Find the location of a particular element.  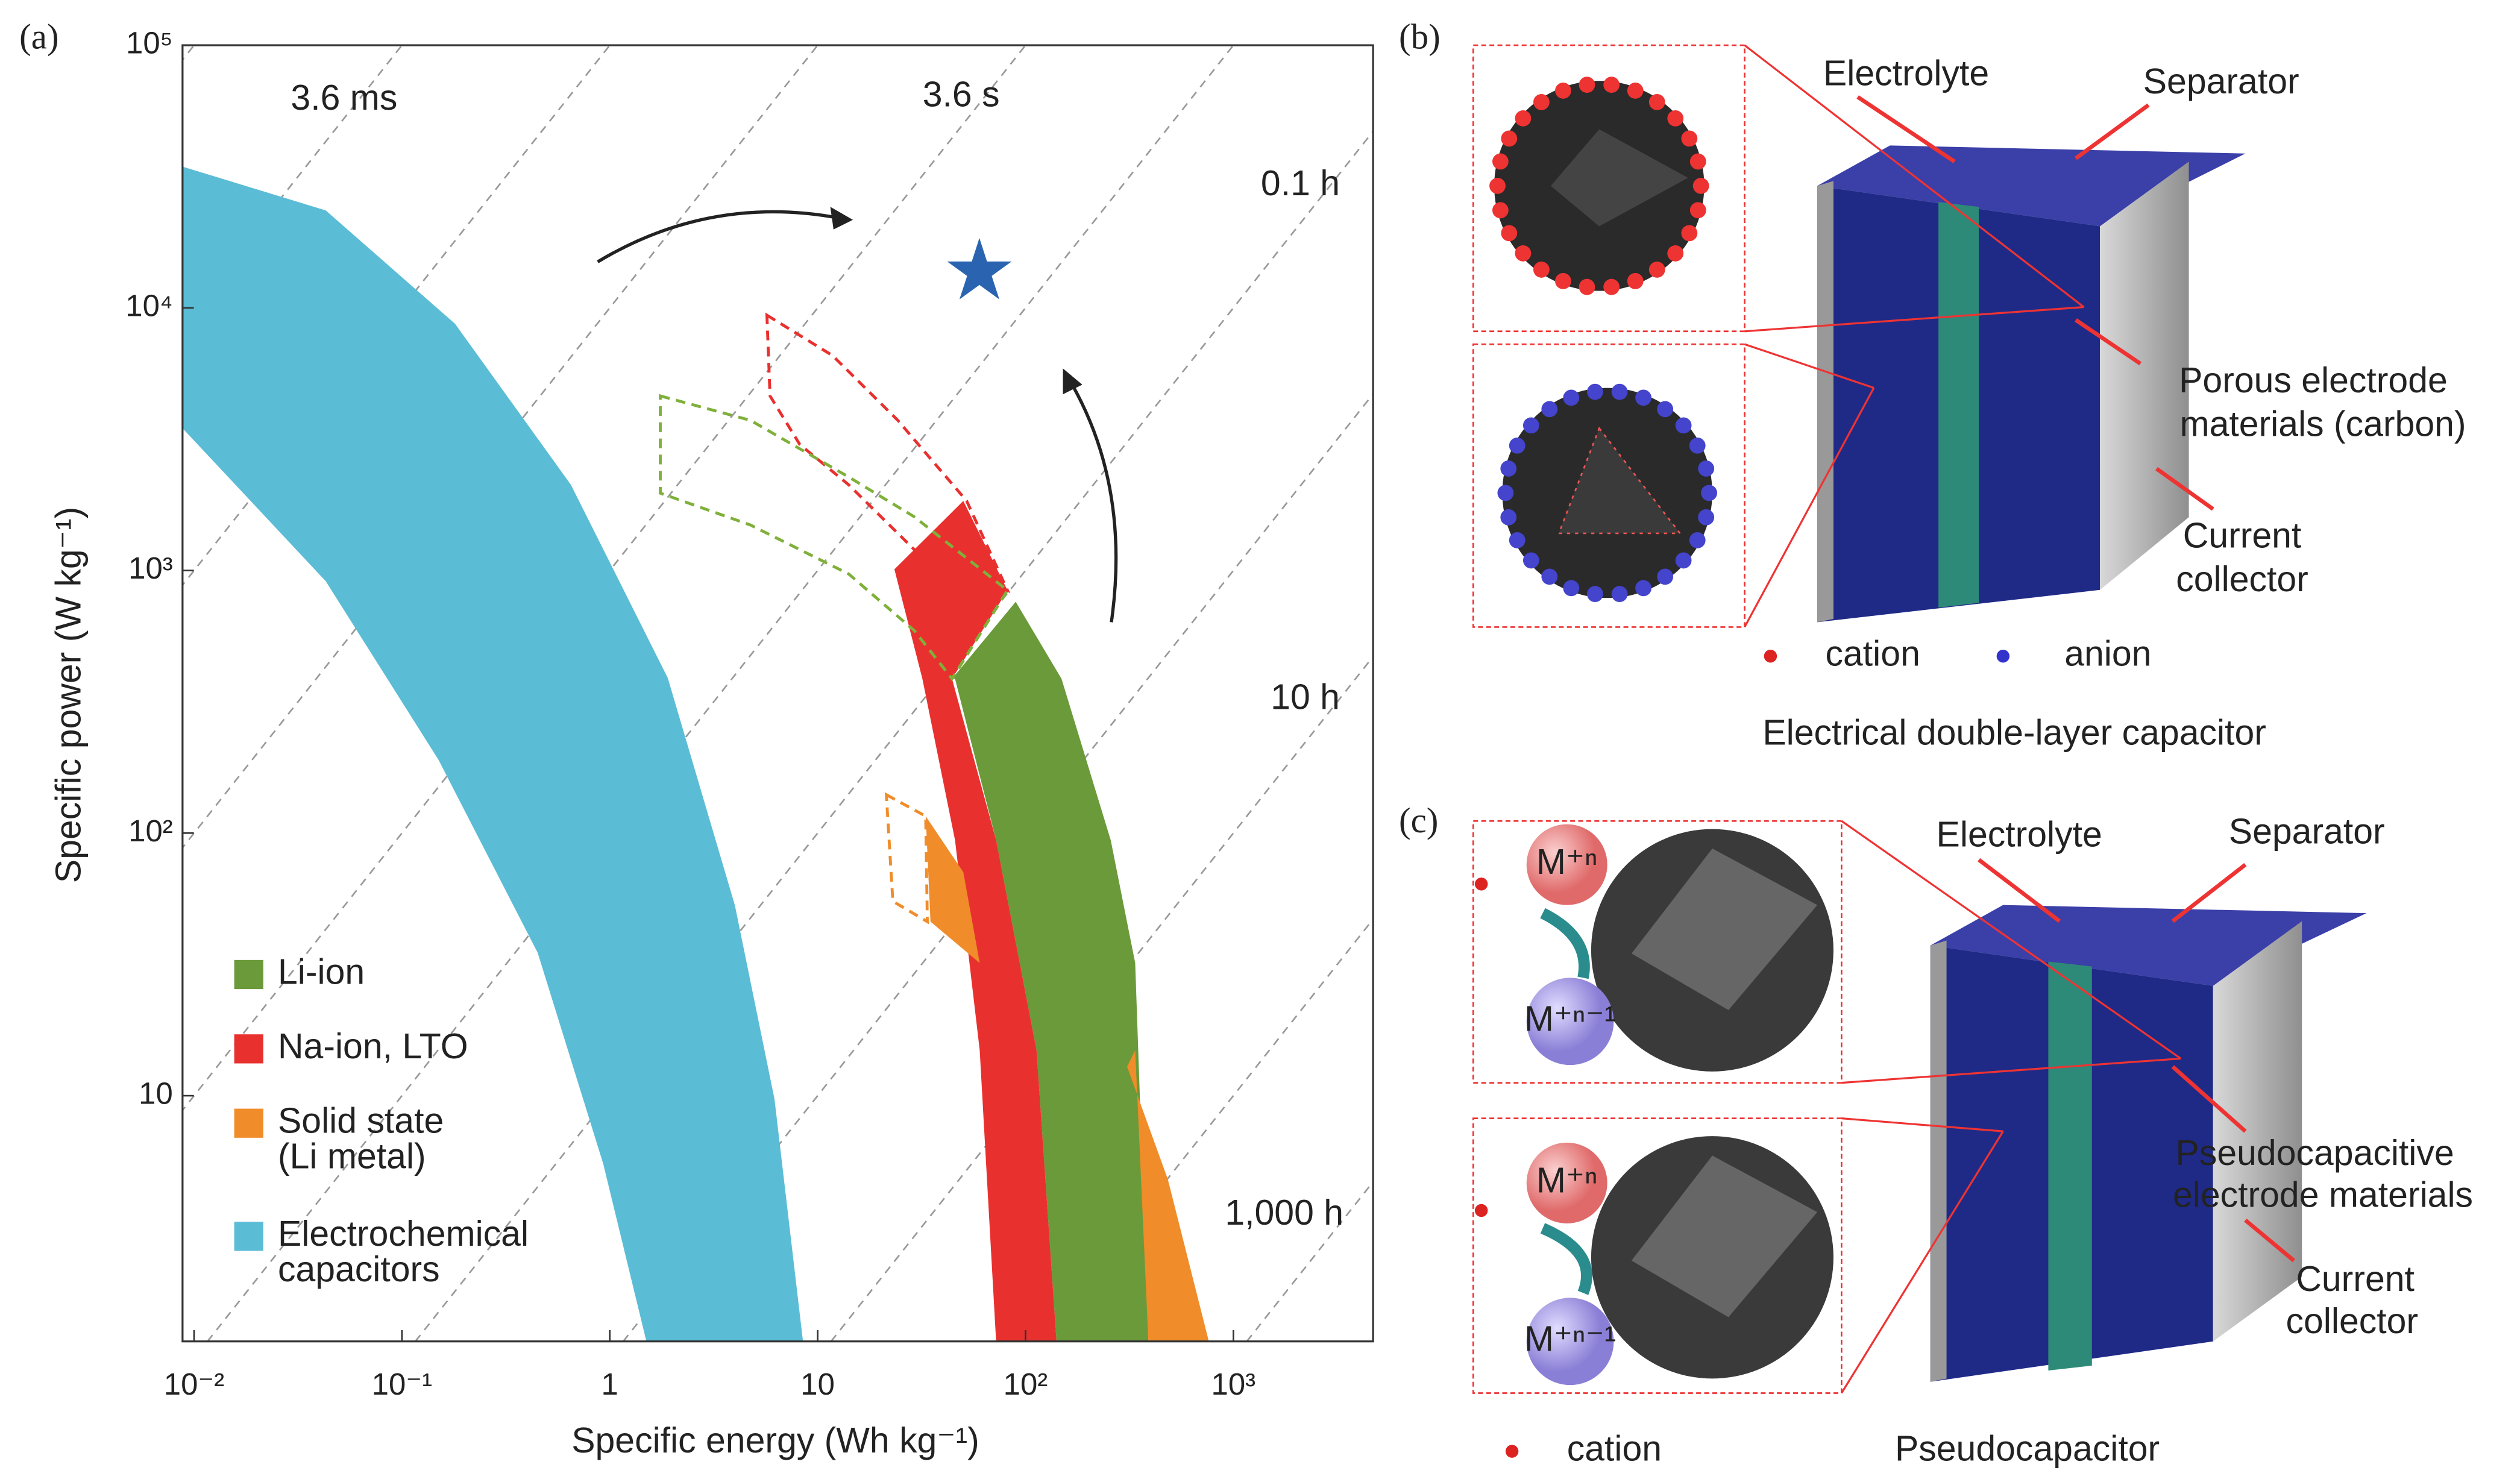

anion-dot is located at coordinates (2003, 656).